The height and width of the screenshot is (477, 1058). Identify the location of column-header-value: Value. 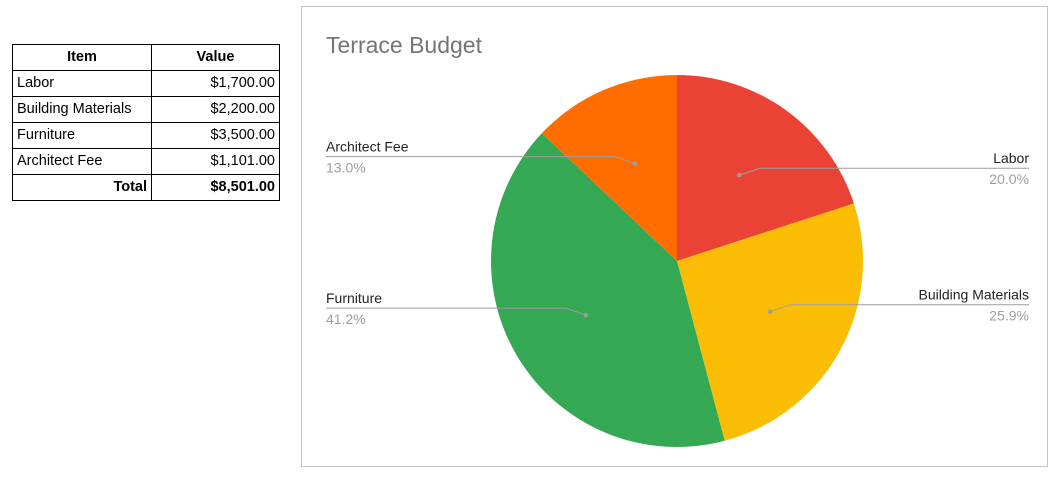
(215, 57).